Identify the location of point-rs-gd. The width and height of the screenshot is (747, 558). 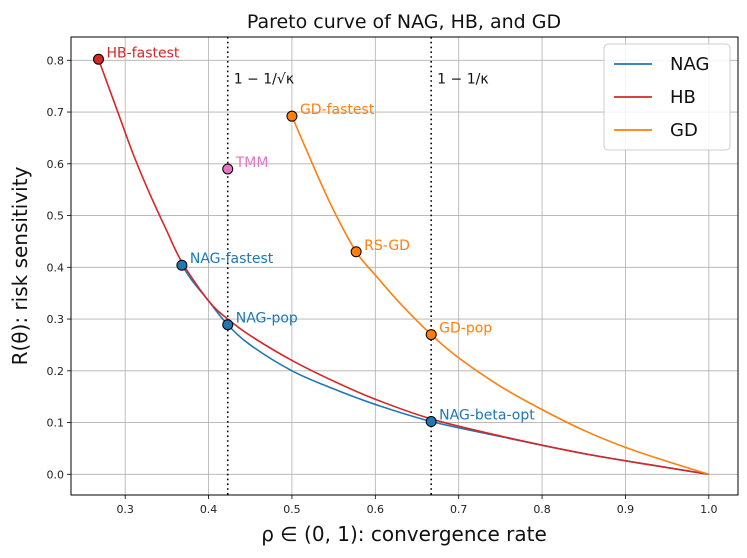
(356, 252).